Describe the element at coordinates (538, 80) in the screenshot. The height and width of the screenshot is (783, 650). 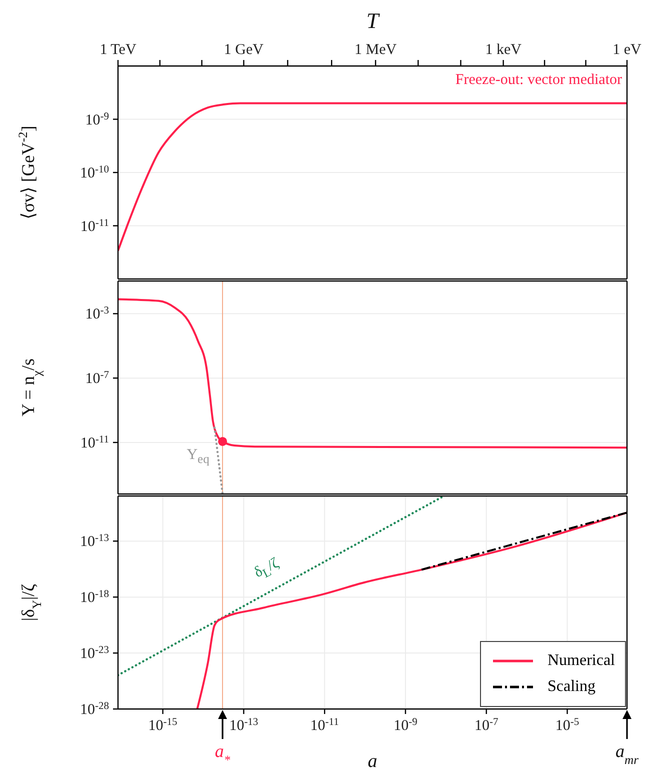
I see `annotation: Freeze-out: vector mediator` at that location.